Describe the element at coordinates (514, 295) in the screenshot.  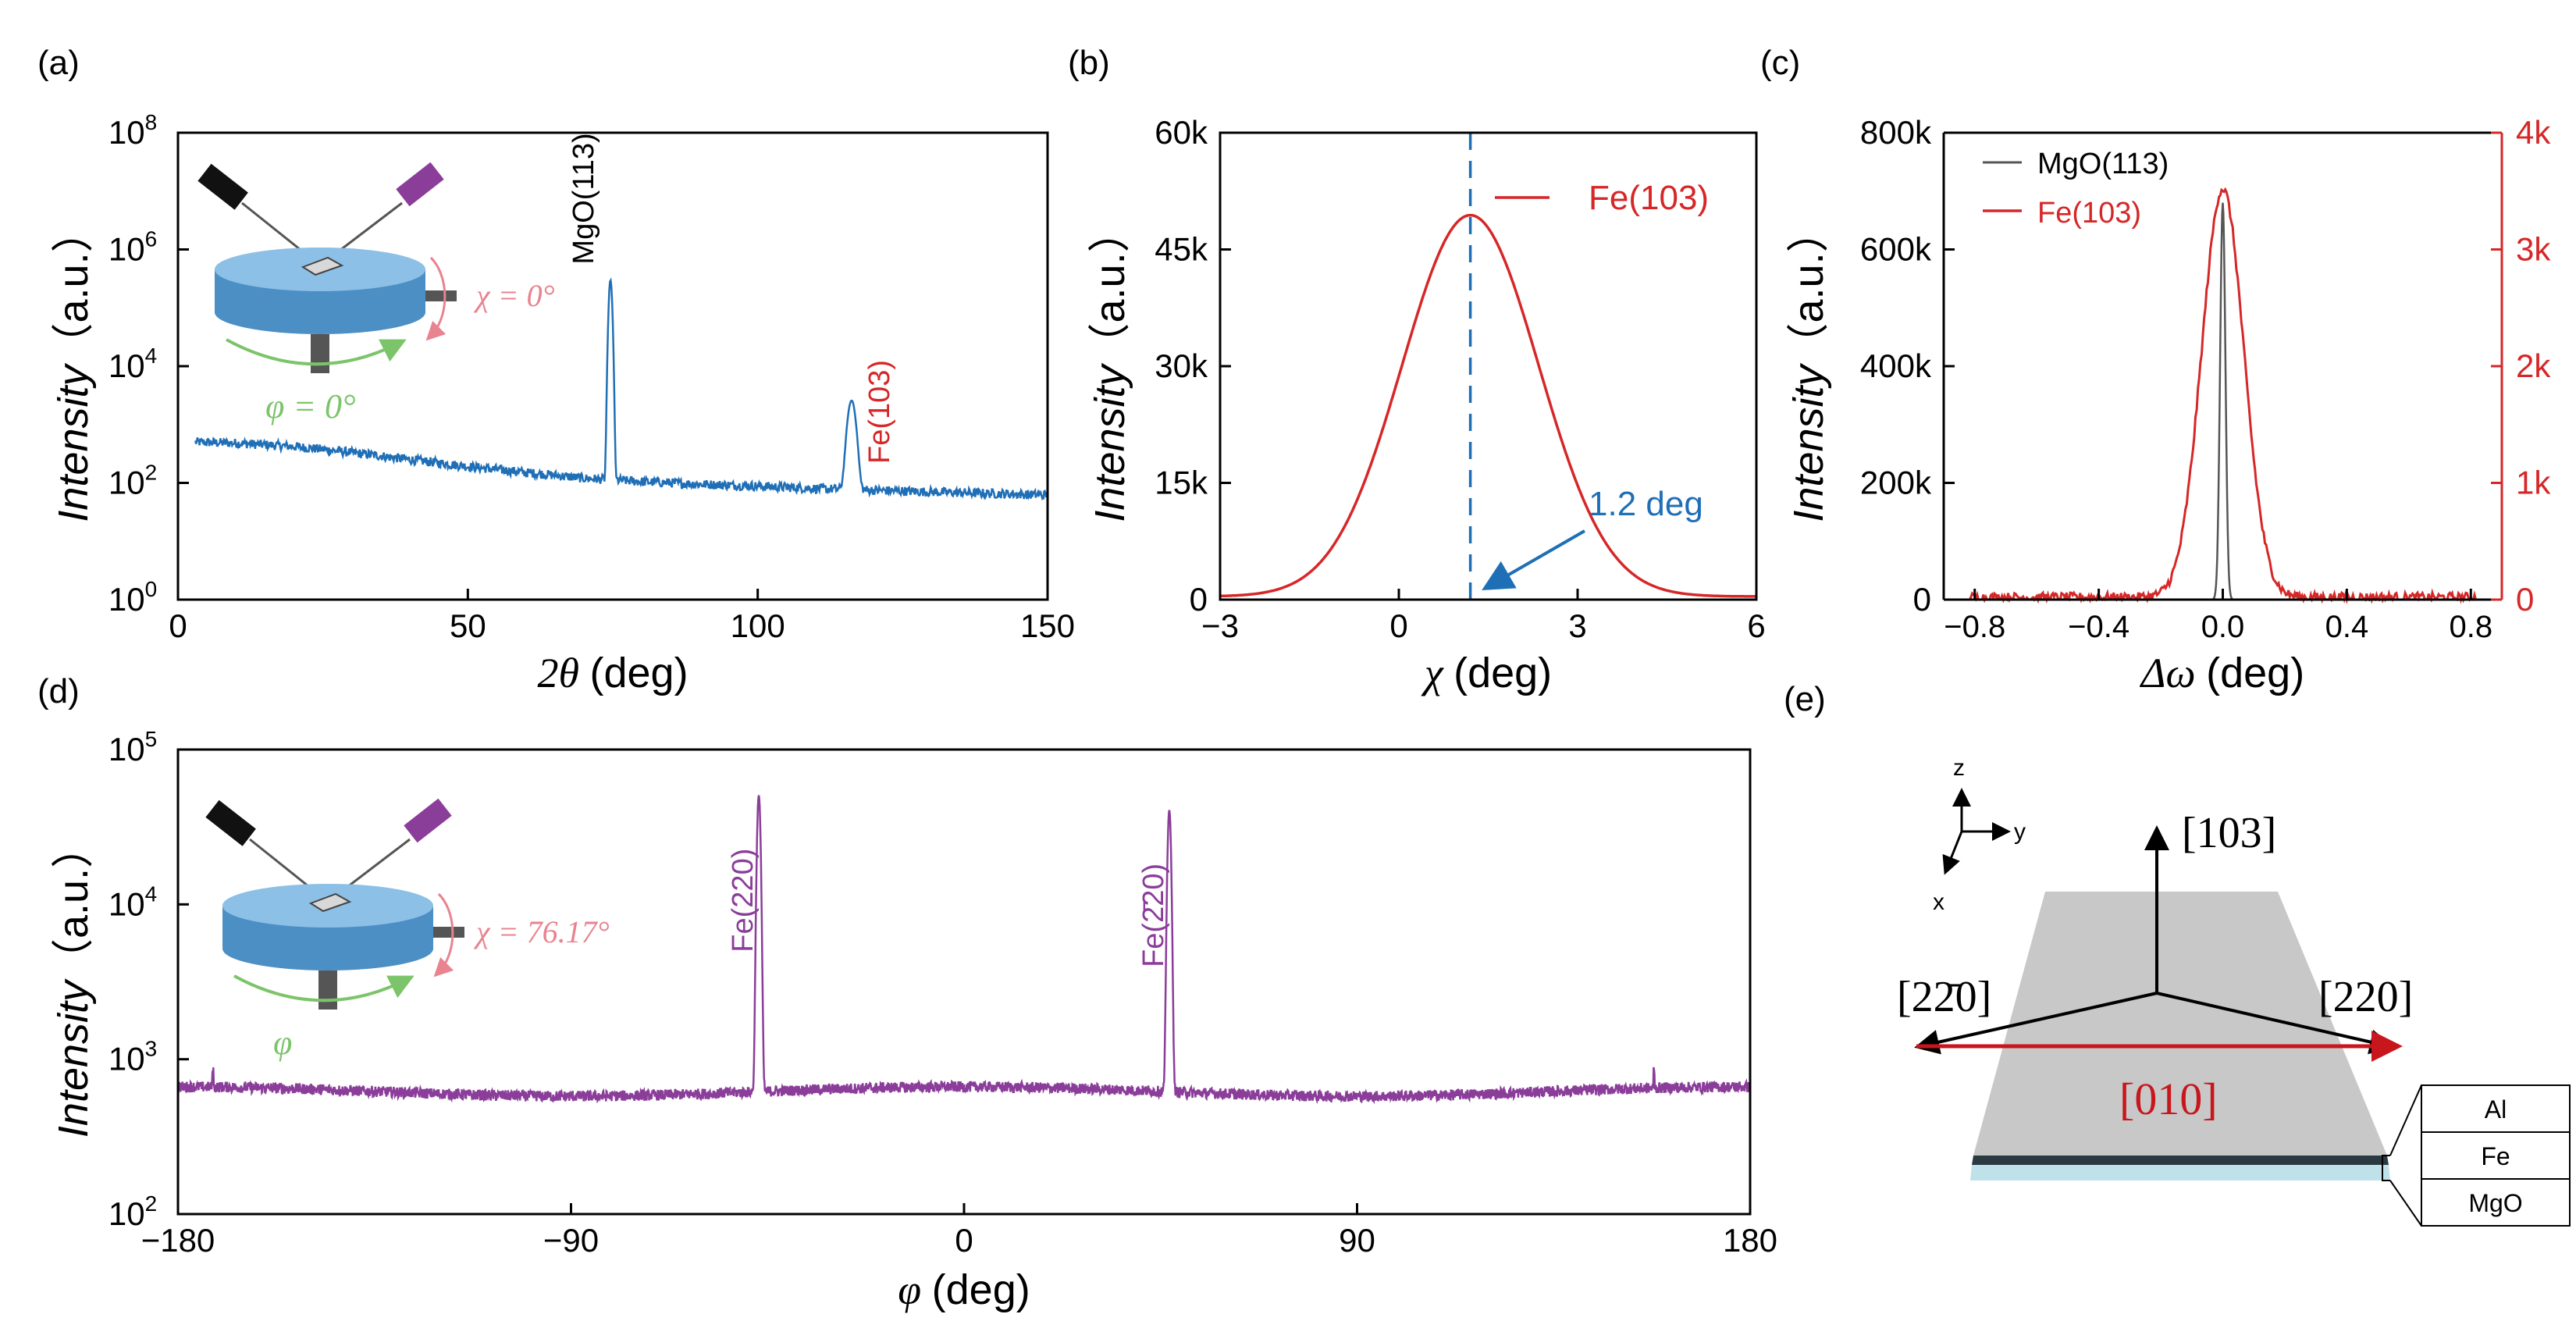
I see `chi-angle-label: χ = 0°` at that location.